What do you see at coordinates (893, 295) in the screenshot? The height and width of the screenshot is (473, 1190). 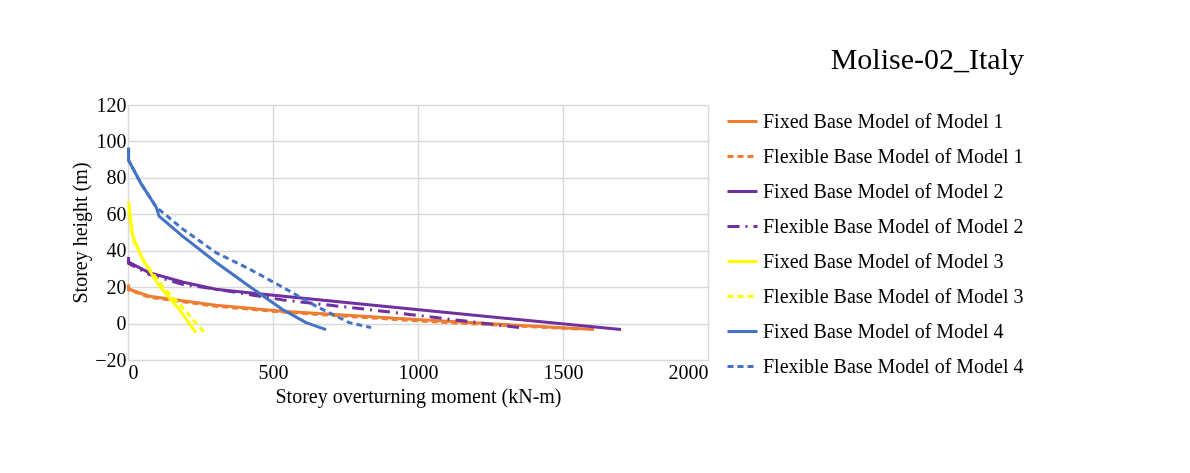 I see `legend-label: Flexible Base Model of Model 3` at bounding box center [893, 295].